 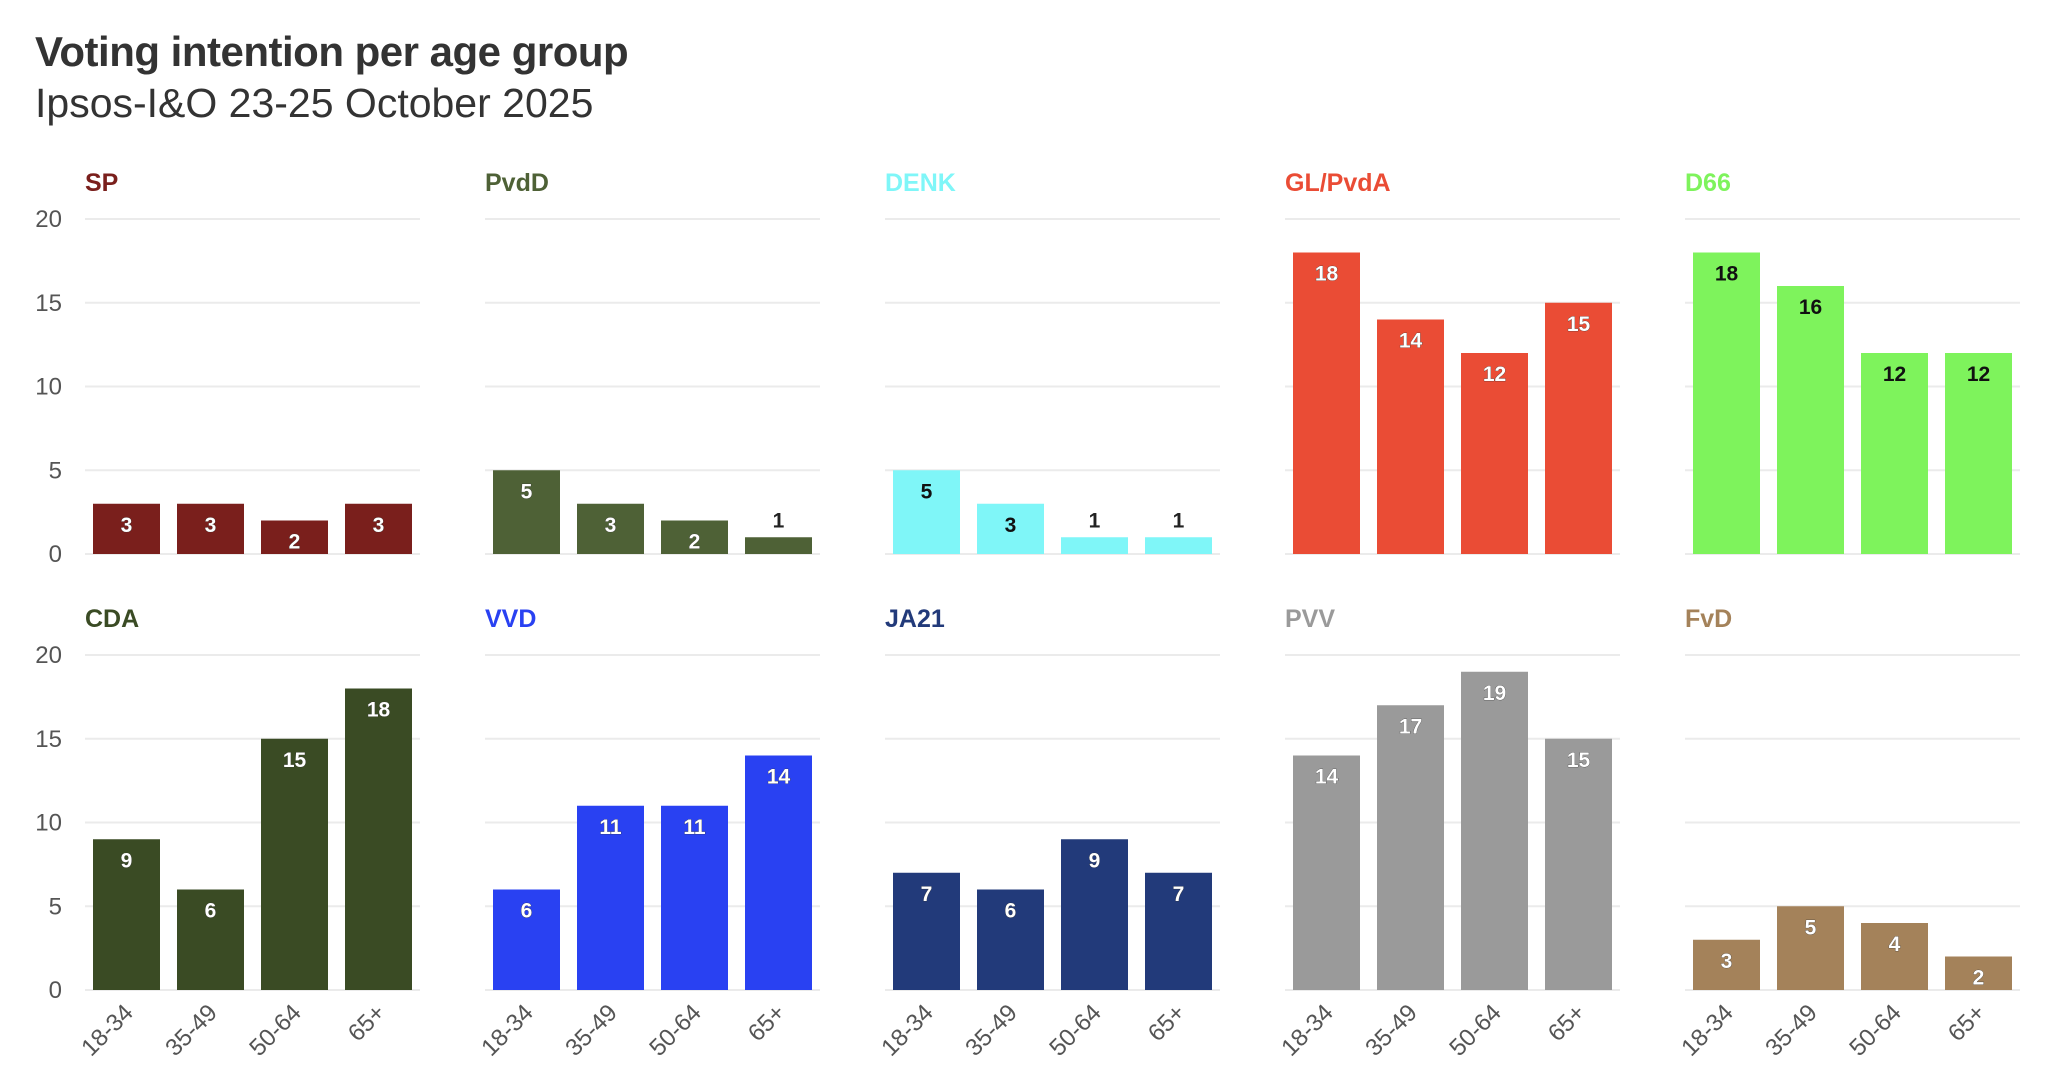 I want to click on panel-denk: DENK 5 3 1 1, so click(x=1052, y=362).